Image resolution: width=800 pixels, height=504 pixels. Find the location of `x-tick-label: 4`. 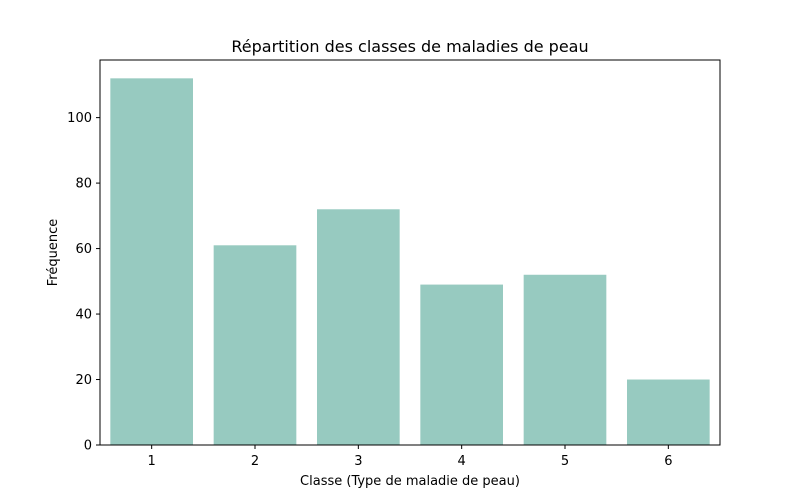

x-tick-label: 4 is located at coordinates (462, 461).